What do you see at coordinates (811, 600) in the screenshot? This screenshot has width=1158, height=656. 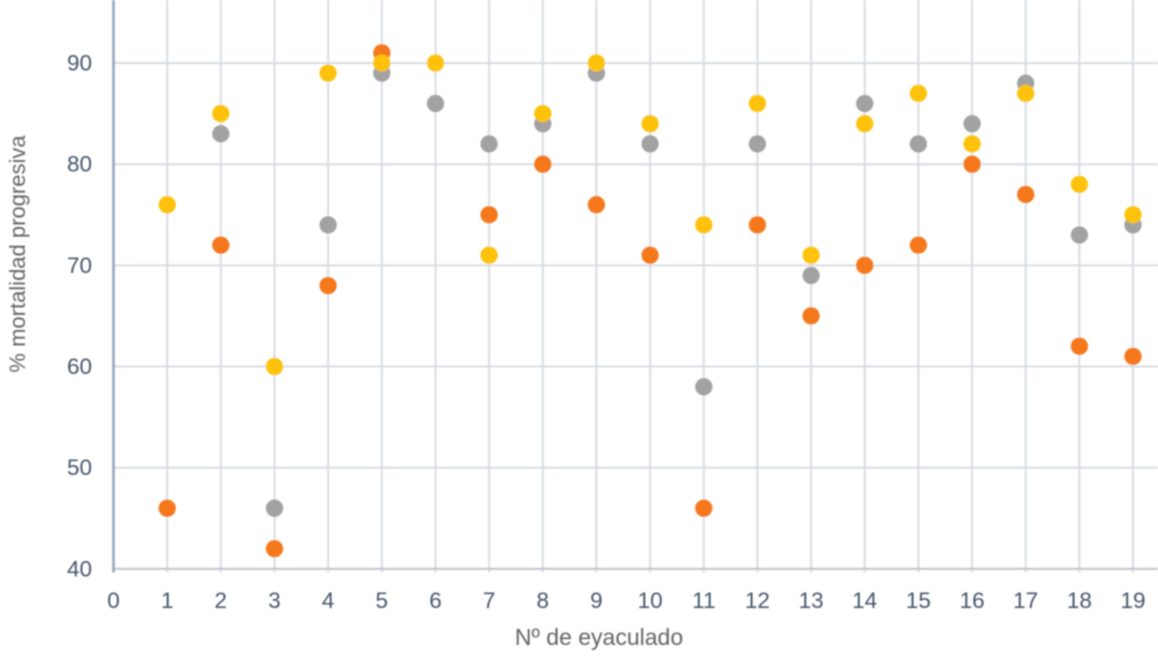 I see `svg-text: 13` at bounding box center [811, 600].